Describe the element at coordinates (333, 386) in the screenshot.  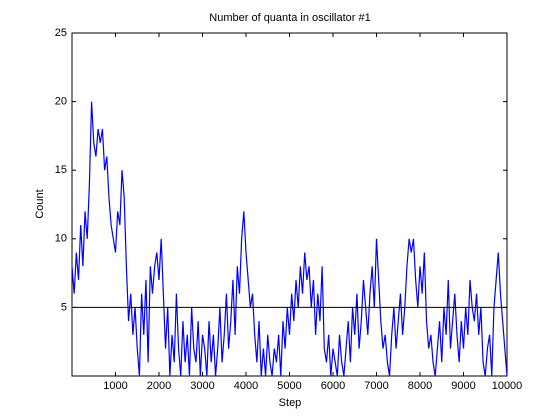
I see `x-tick-label: 6000` at that location.